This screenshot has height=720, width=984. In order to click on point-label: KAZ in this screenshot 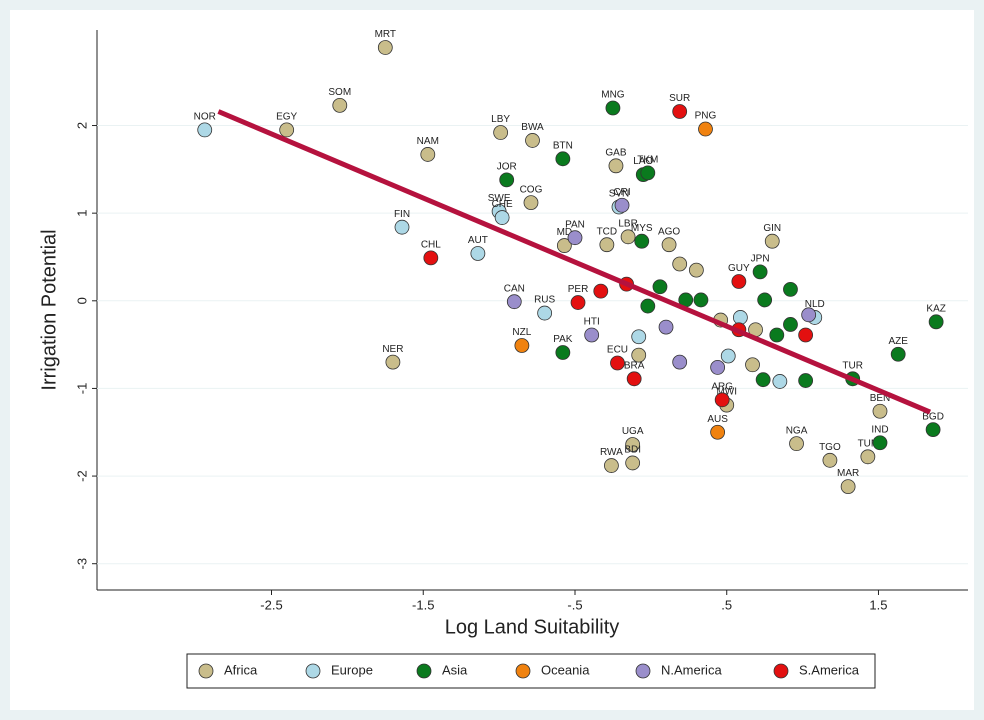, I will do `click(935, 308)`.